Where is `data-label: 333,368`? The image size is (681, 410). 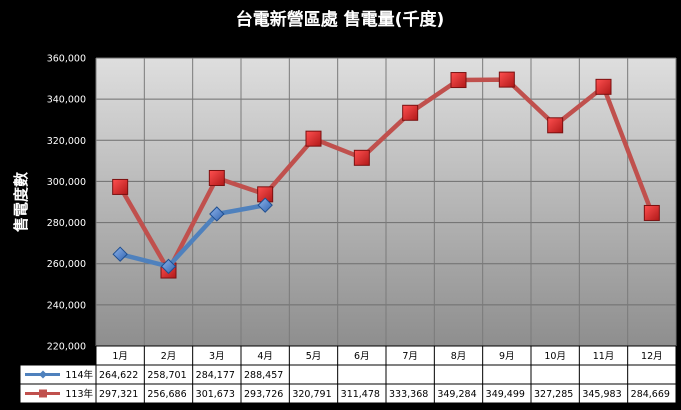
data-label: 333,368 is located at coordinates (408, 394).